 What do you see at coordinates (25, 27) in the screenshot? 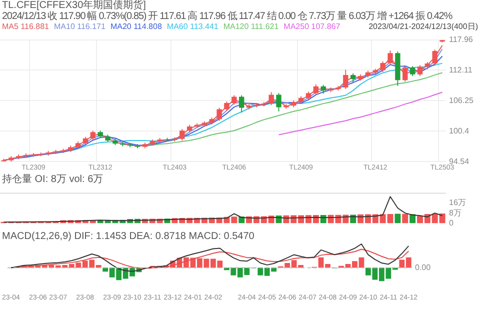
I see `text: MA5 116.881` at bounding box center [25, 27].